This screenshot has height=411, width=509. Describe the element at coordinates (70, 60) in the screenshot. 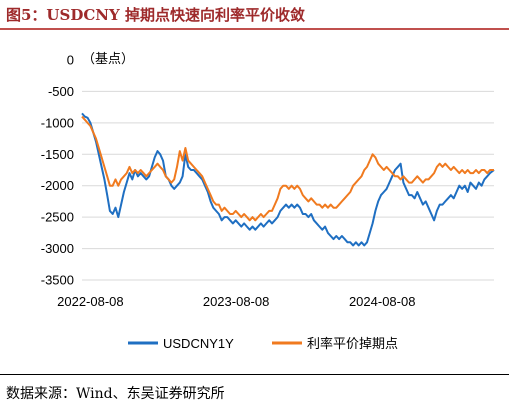

I see `y-tick-label: 0` at that location.